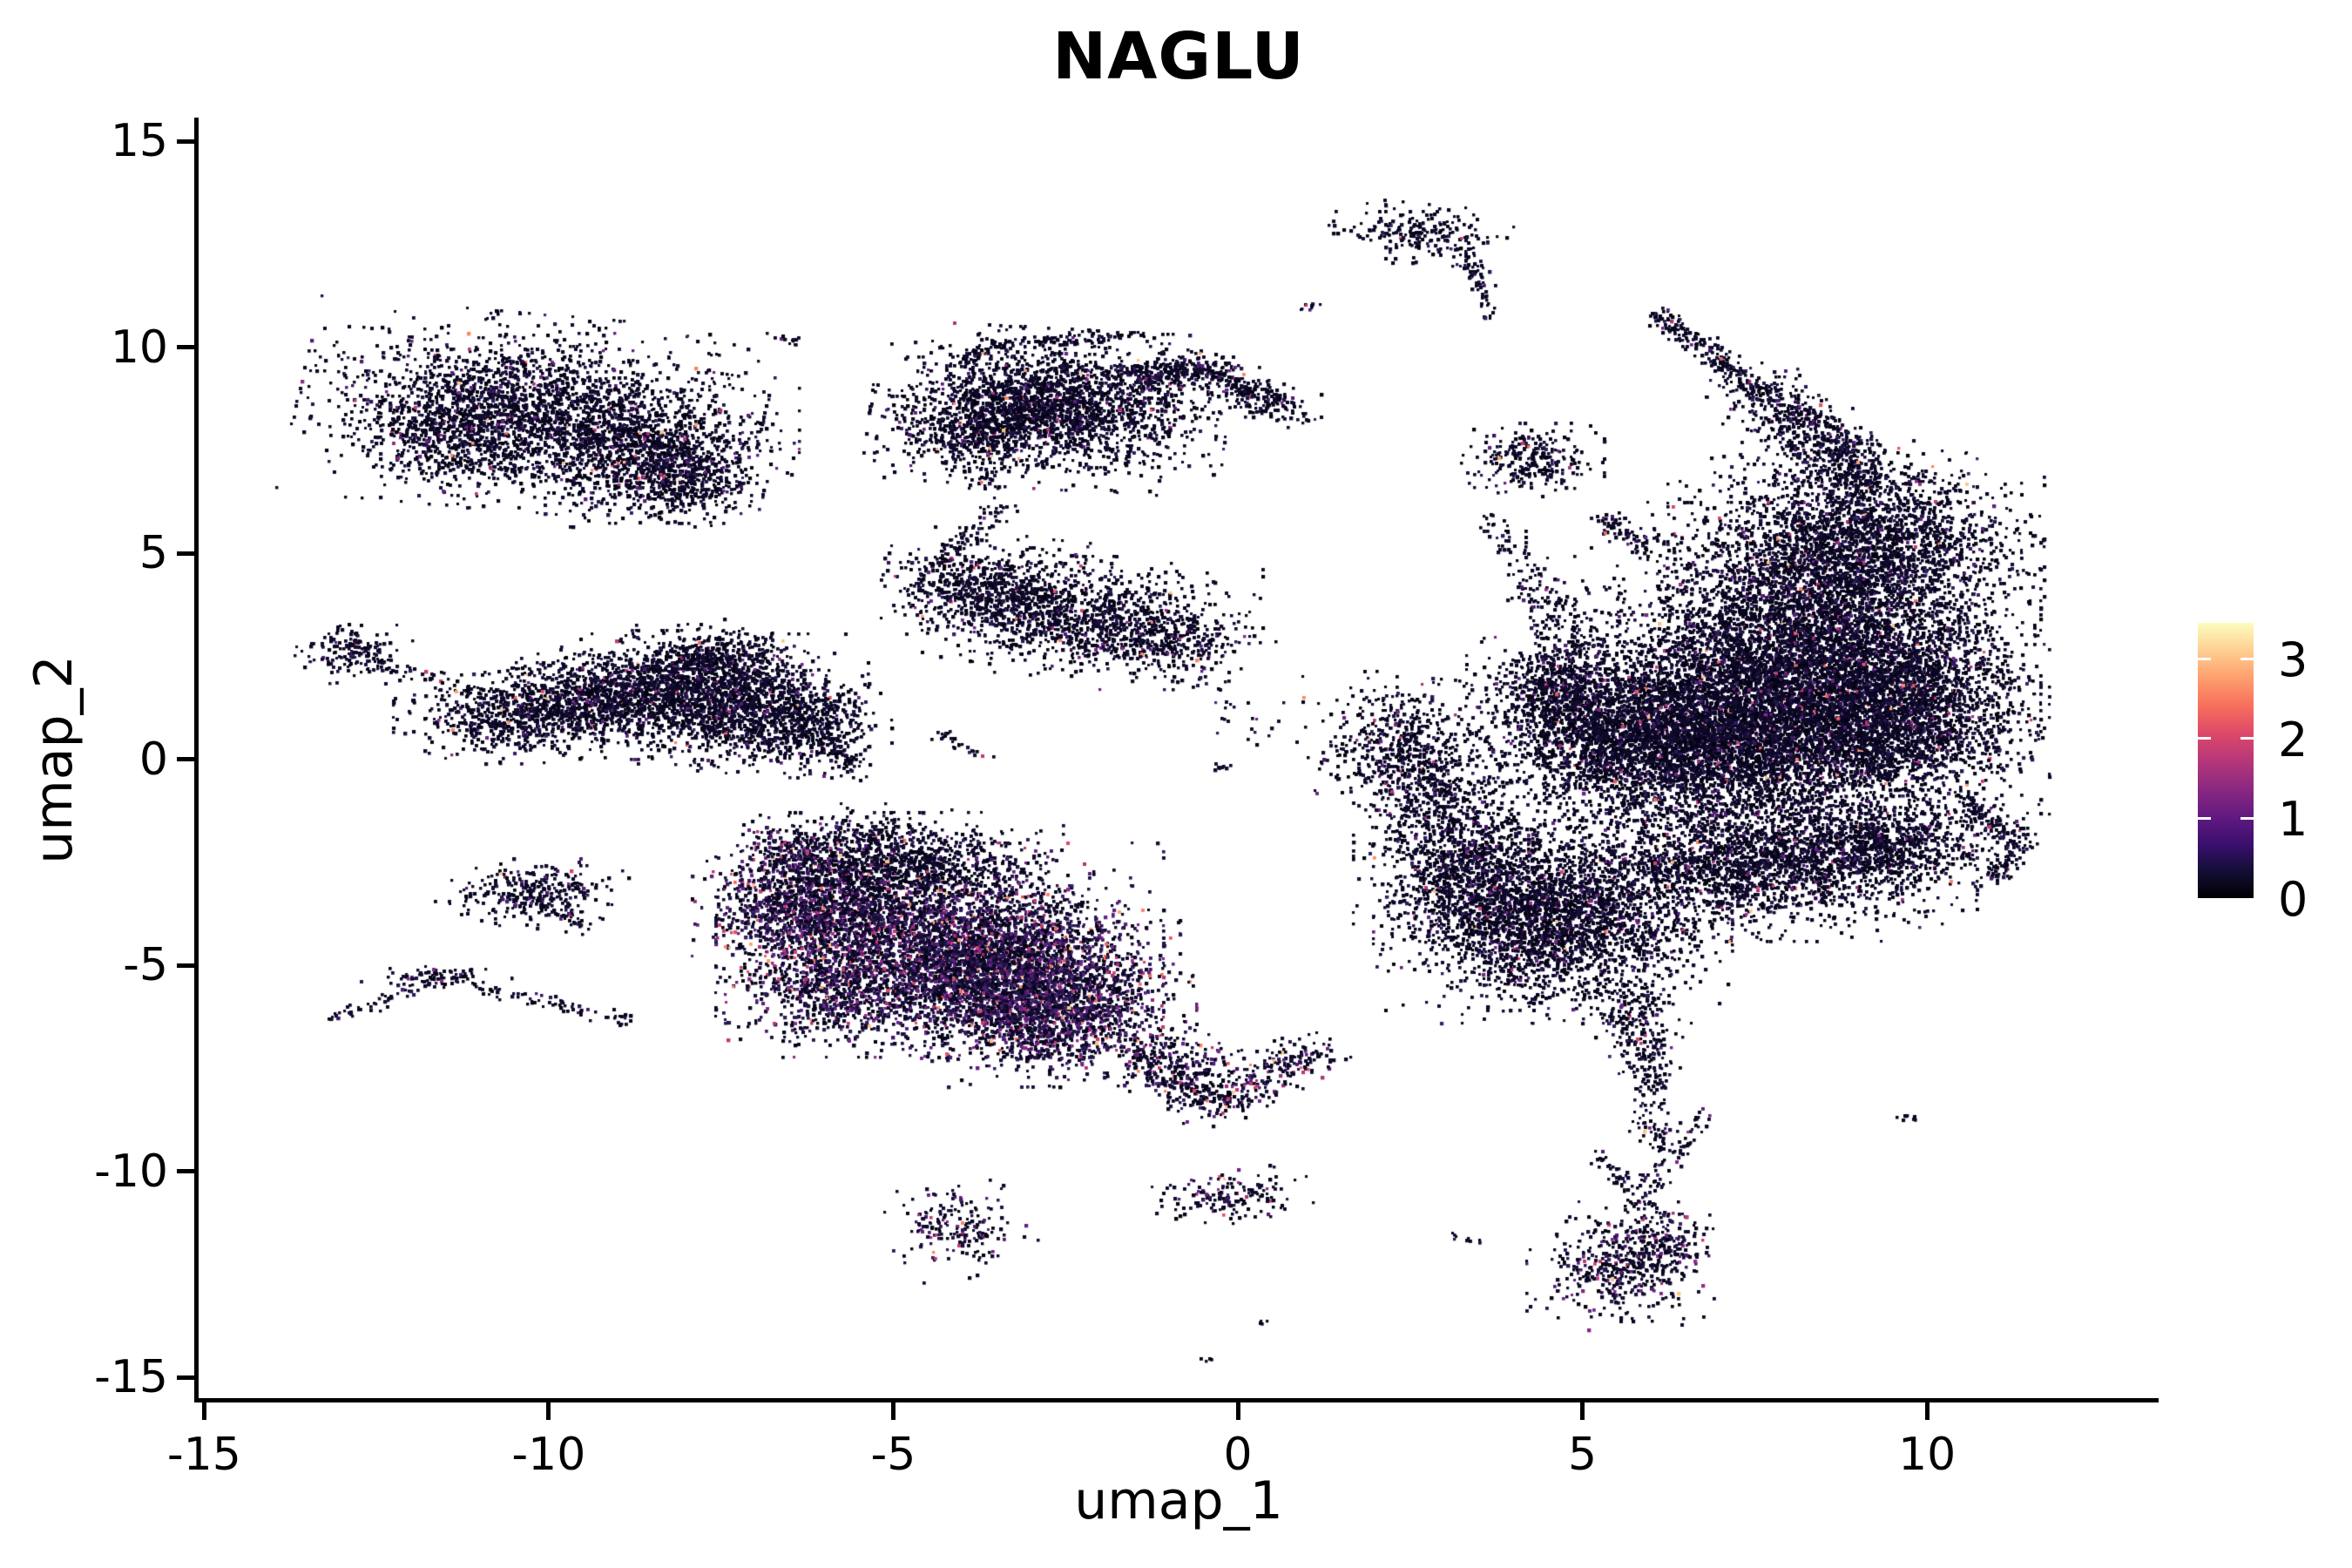  I want to click on x-tick-label: -5, so click(893, 1455).